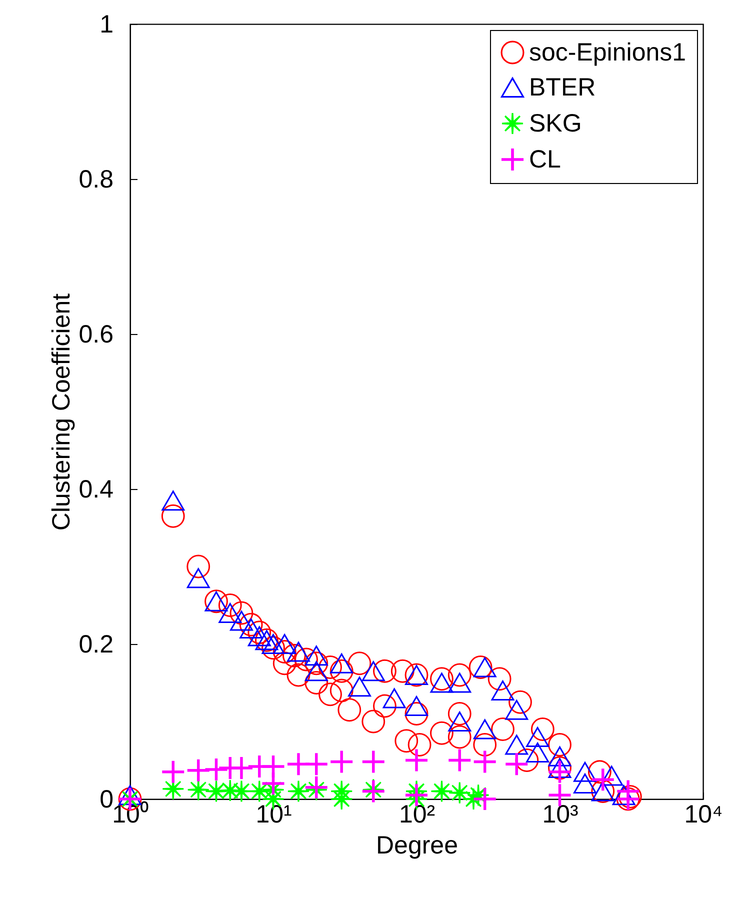 Image resolution: width=733 pixels, height=903 pixels. I want to click on legend-label: soc-Epinions1, so click(607, 52).